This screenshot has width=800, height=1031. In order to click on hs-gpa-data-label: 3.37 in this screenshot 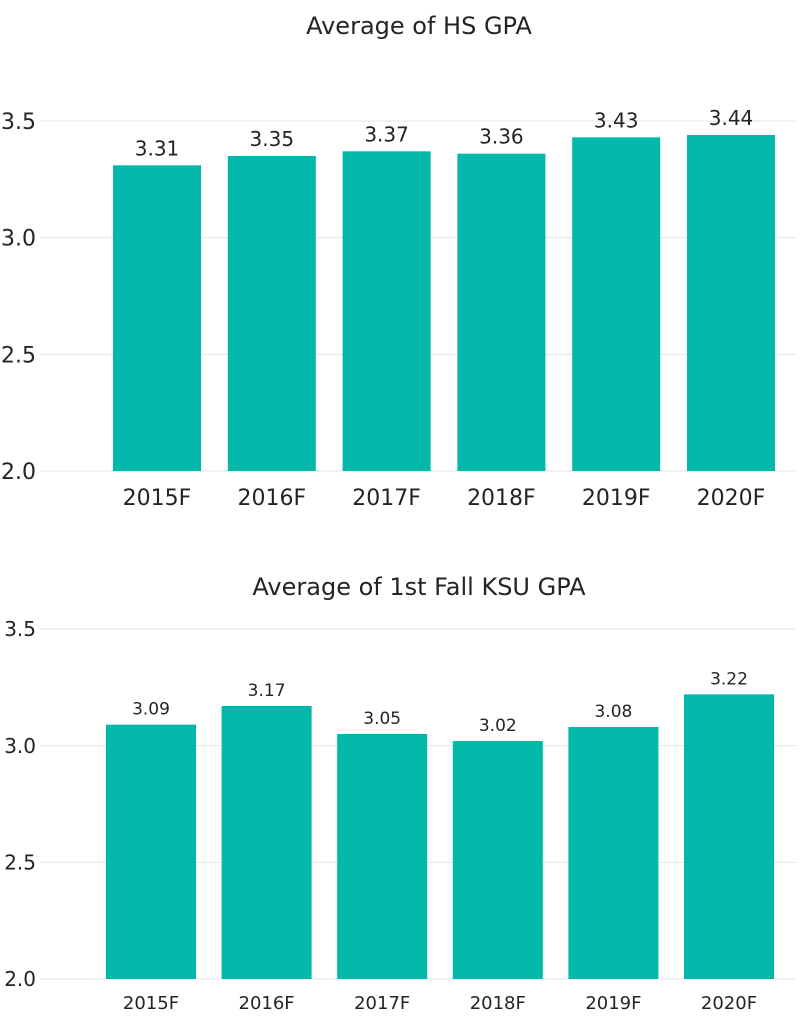, I will do `click(386, 134)`.